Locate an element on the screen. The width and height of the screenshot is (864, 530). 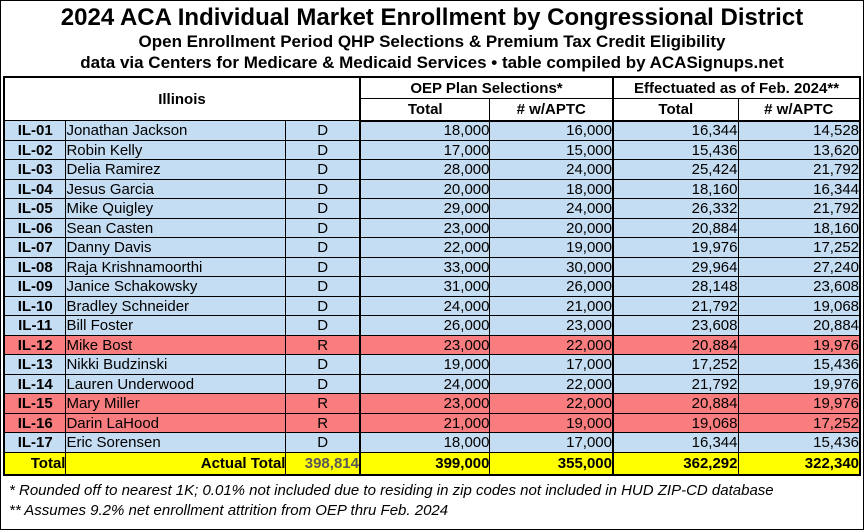
effectuated-total-cell: 18,160 is located at coordinates (675, 189).